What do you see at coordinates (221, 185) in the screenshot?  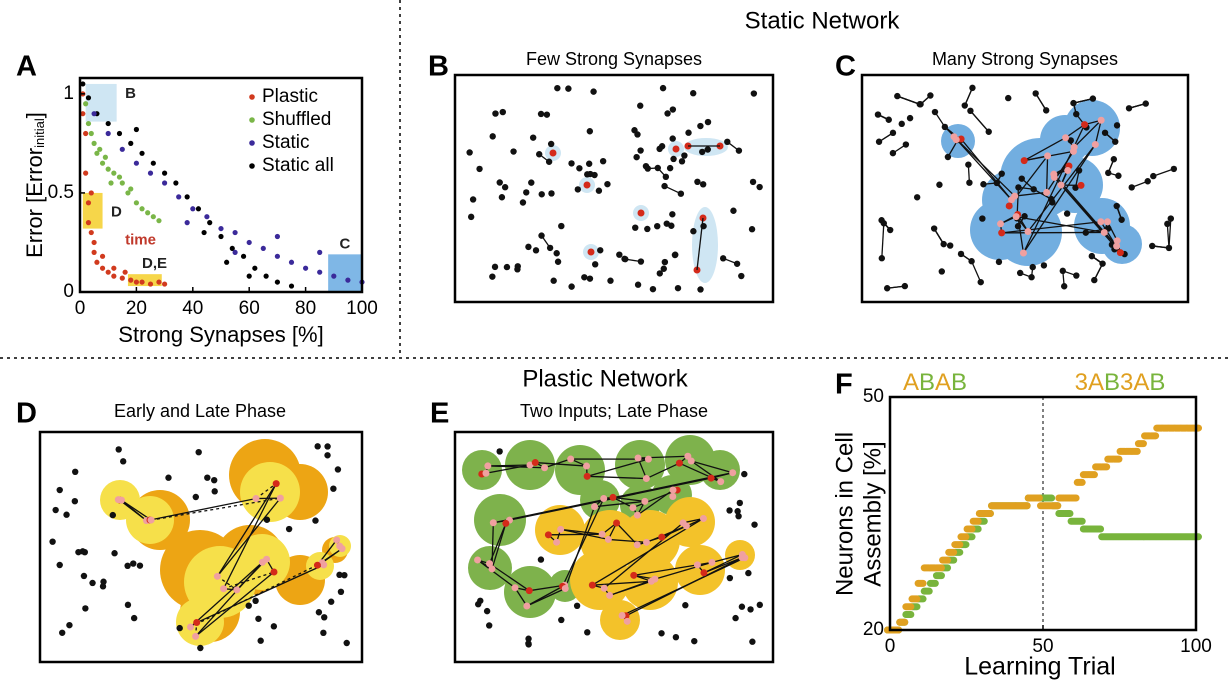 I see `plot-frame` at bounding box center [221, 185].